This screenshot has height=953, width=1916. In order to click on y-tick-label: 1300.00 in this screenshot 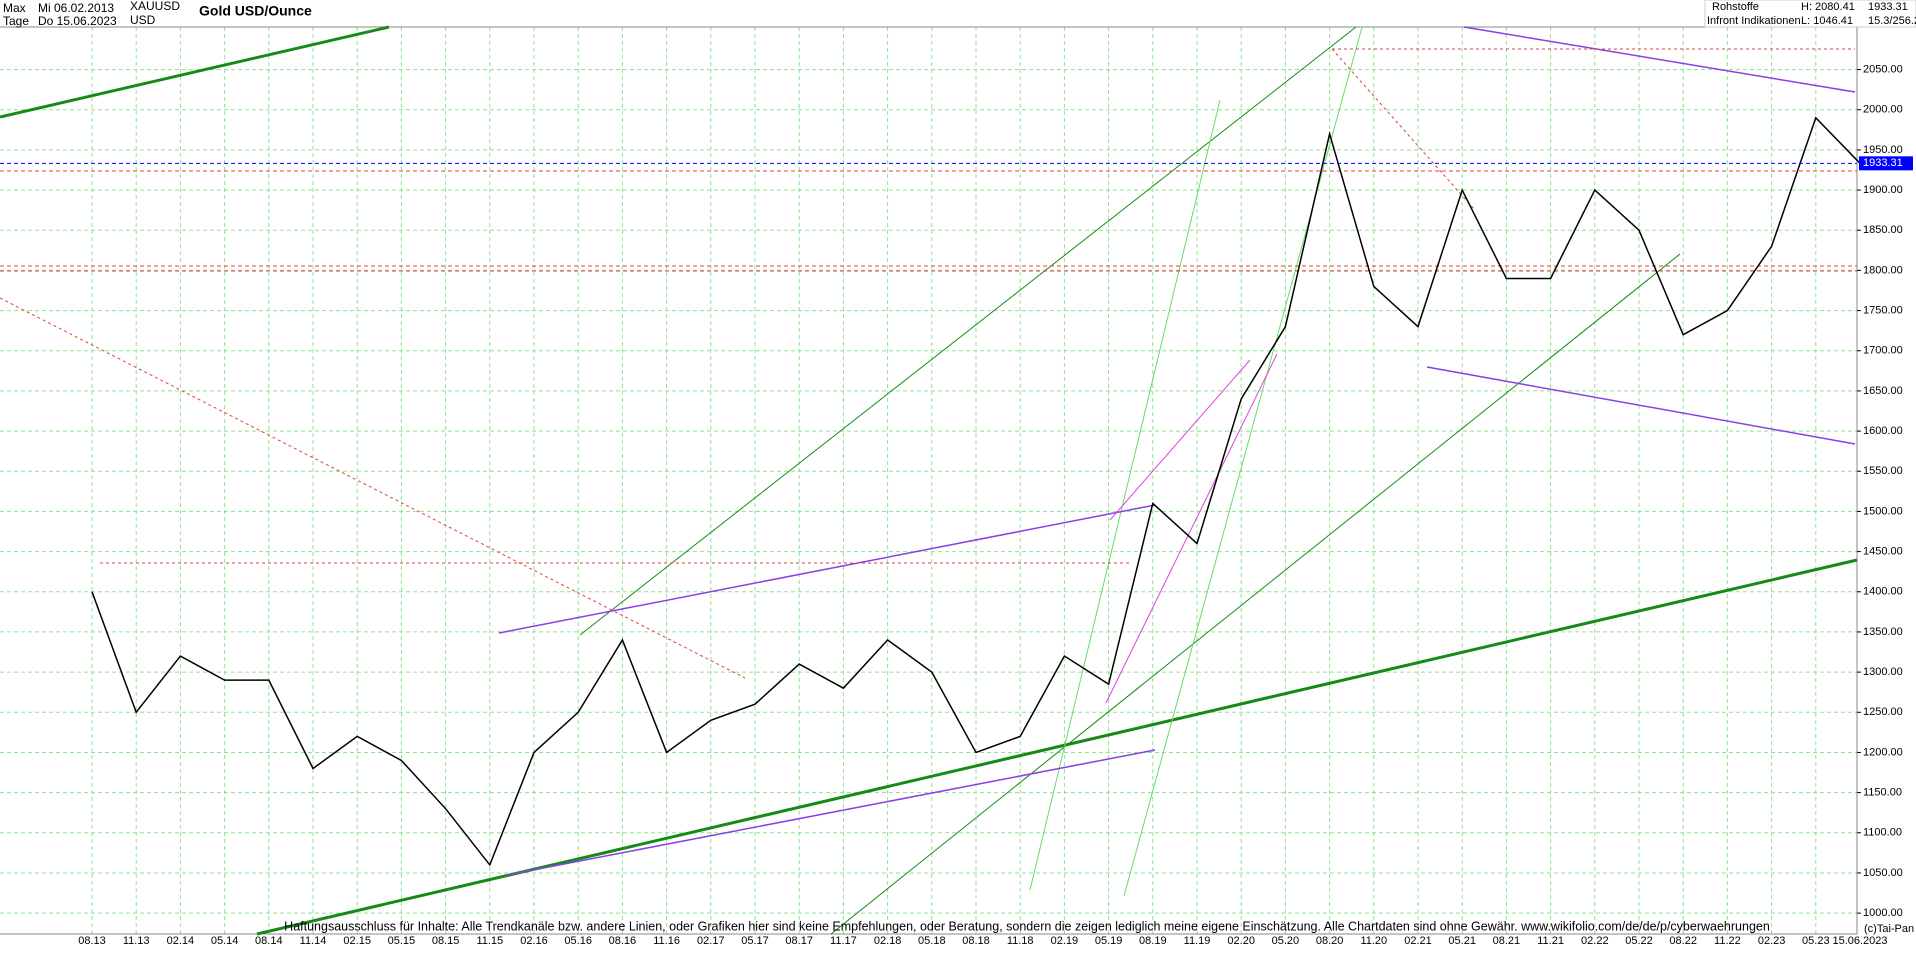, I will do `click(1883, 672)`.